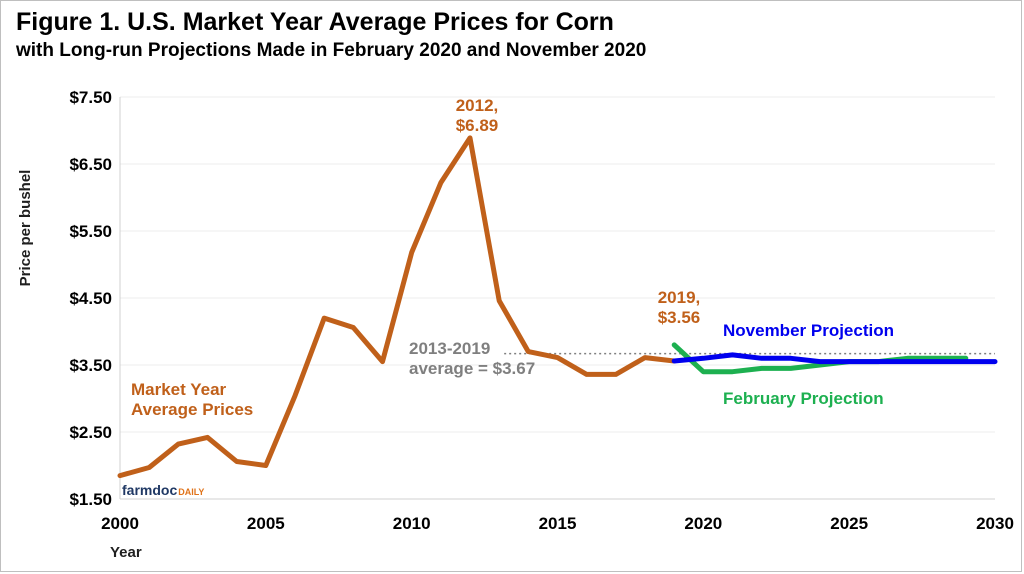 Image resolution: width=1024 pixels, height=574 pixels. What do you see at coordinates (477, 105) in the screenshot?
I see `annotation-peak-line-1: 2012,` at bounding box center [477, 105].